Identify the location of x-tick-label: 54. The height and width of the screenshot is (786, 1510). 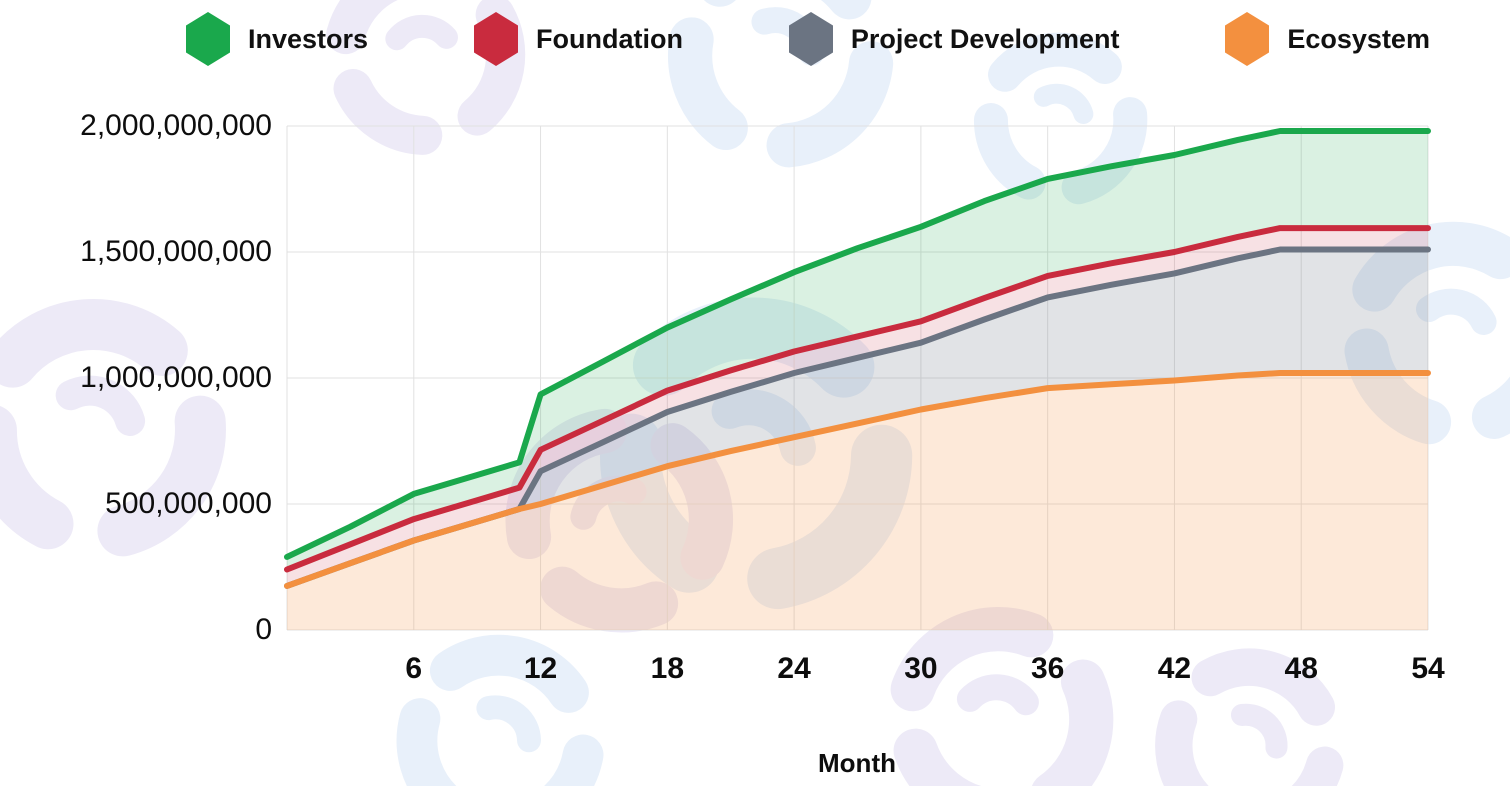
(1428, 668).